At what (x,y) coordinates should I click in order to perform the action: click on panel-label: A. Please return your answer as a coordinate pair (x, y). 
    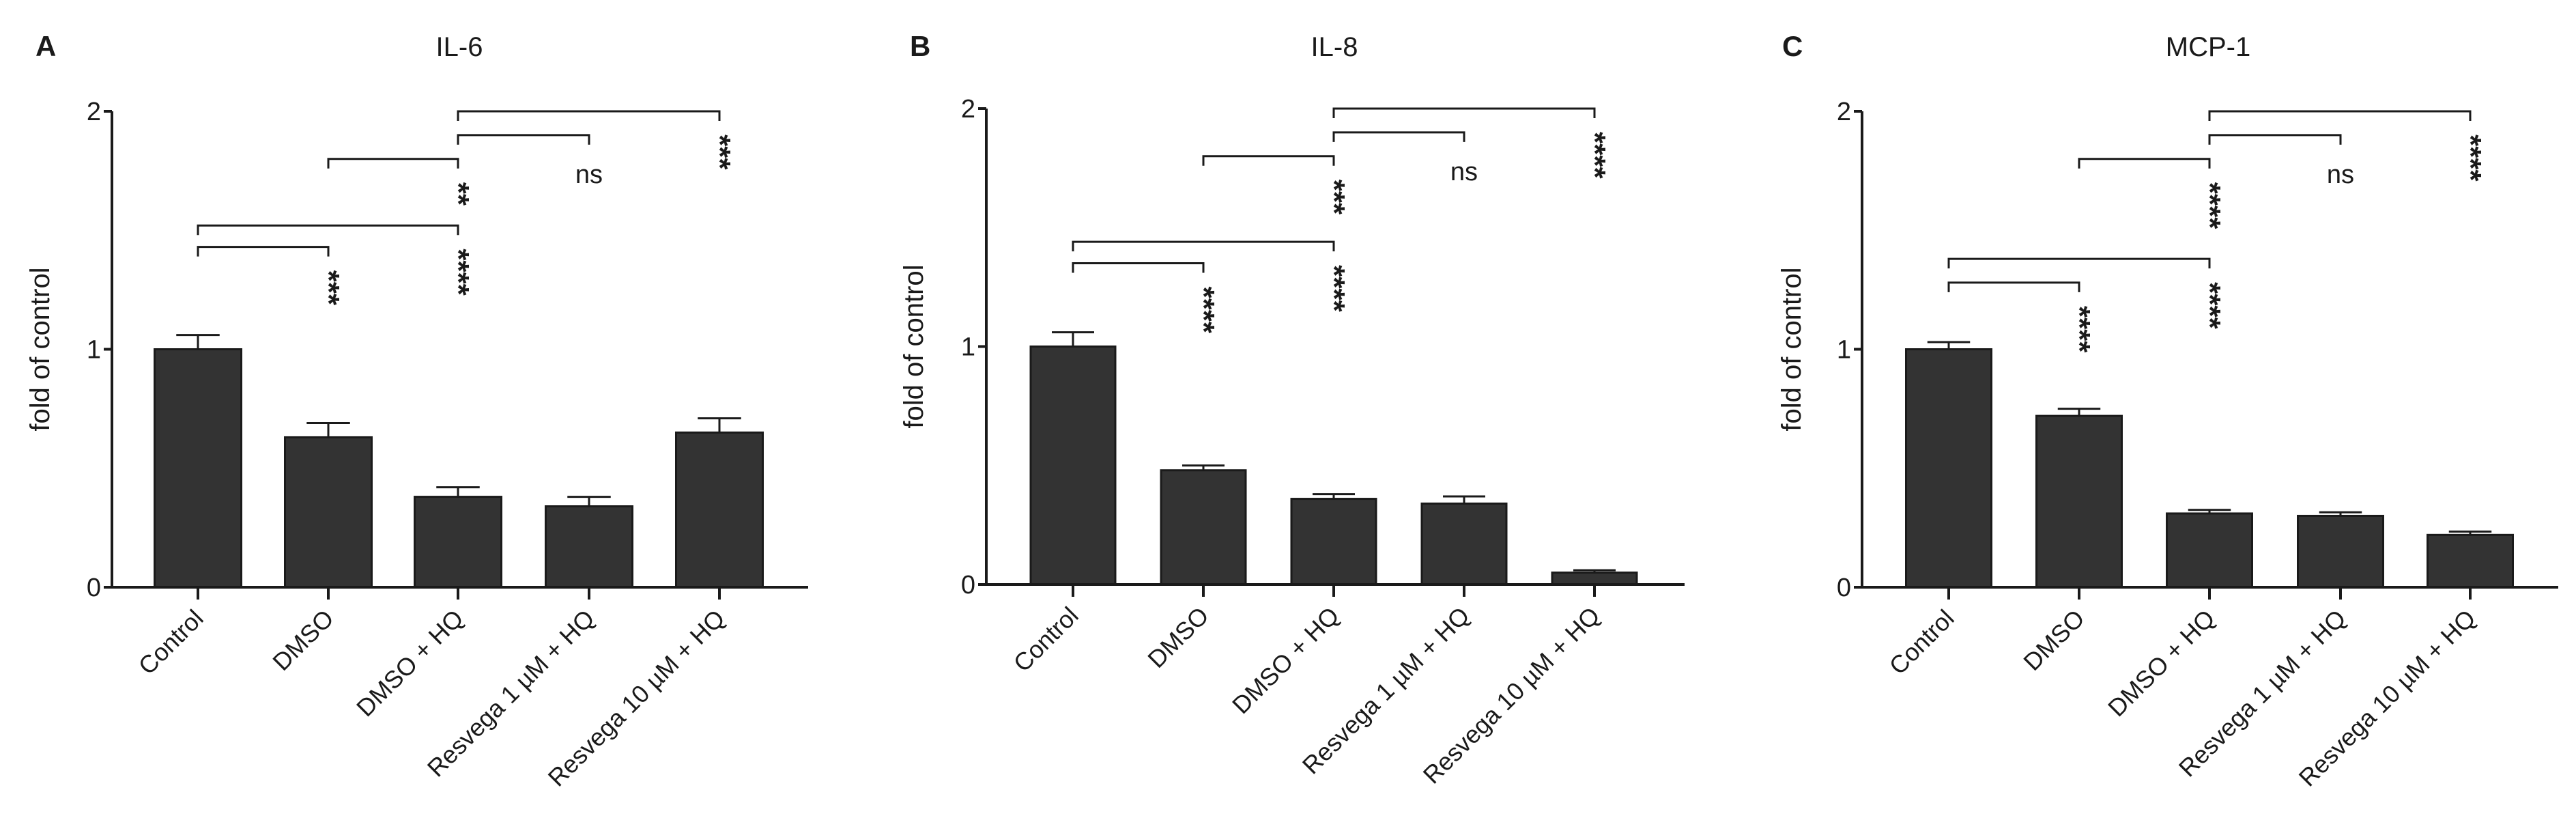
    Looking at the image, I should click on (45, 46).